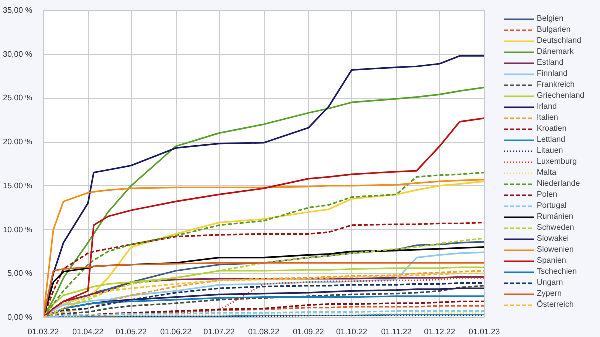 Image resolution: width=600 pixels, height=337 pixels. What do you see at coordinates (20, 273) in the screenshot?
I see `y-tick-label: 5,00 %` at bounding box center [20, 273].